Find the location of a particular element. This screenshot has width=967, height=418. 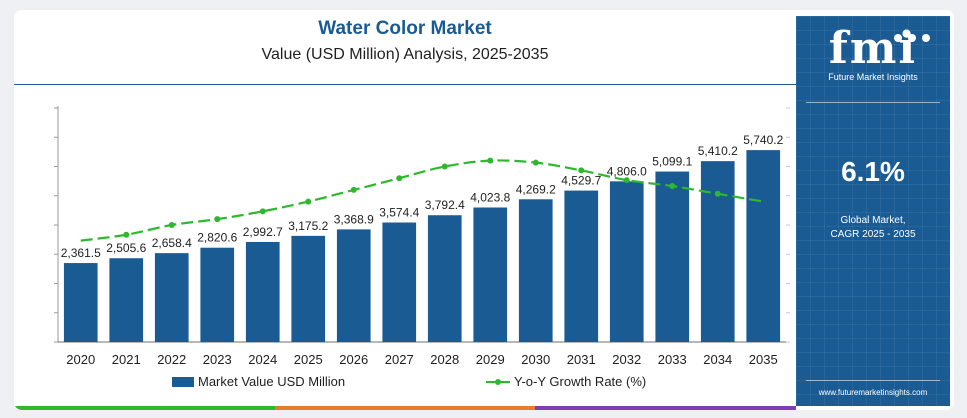

growth-point-2032 is located at coordinates (626, 180).